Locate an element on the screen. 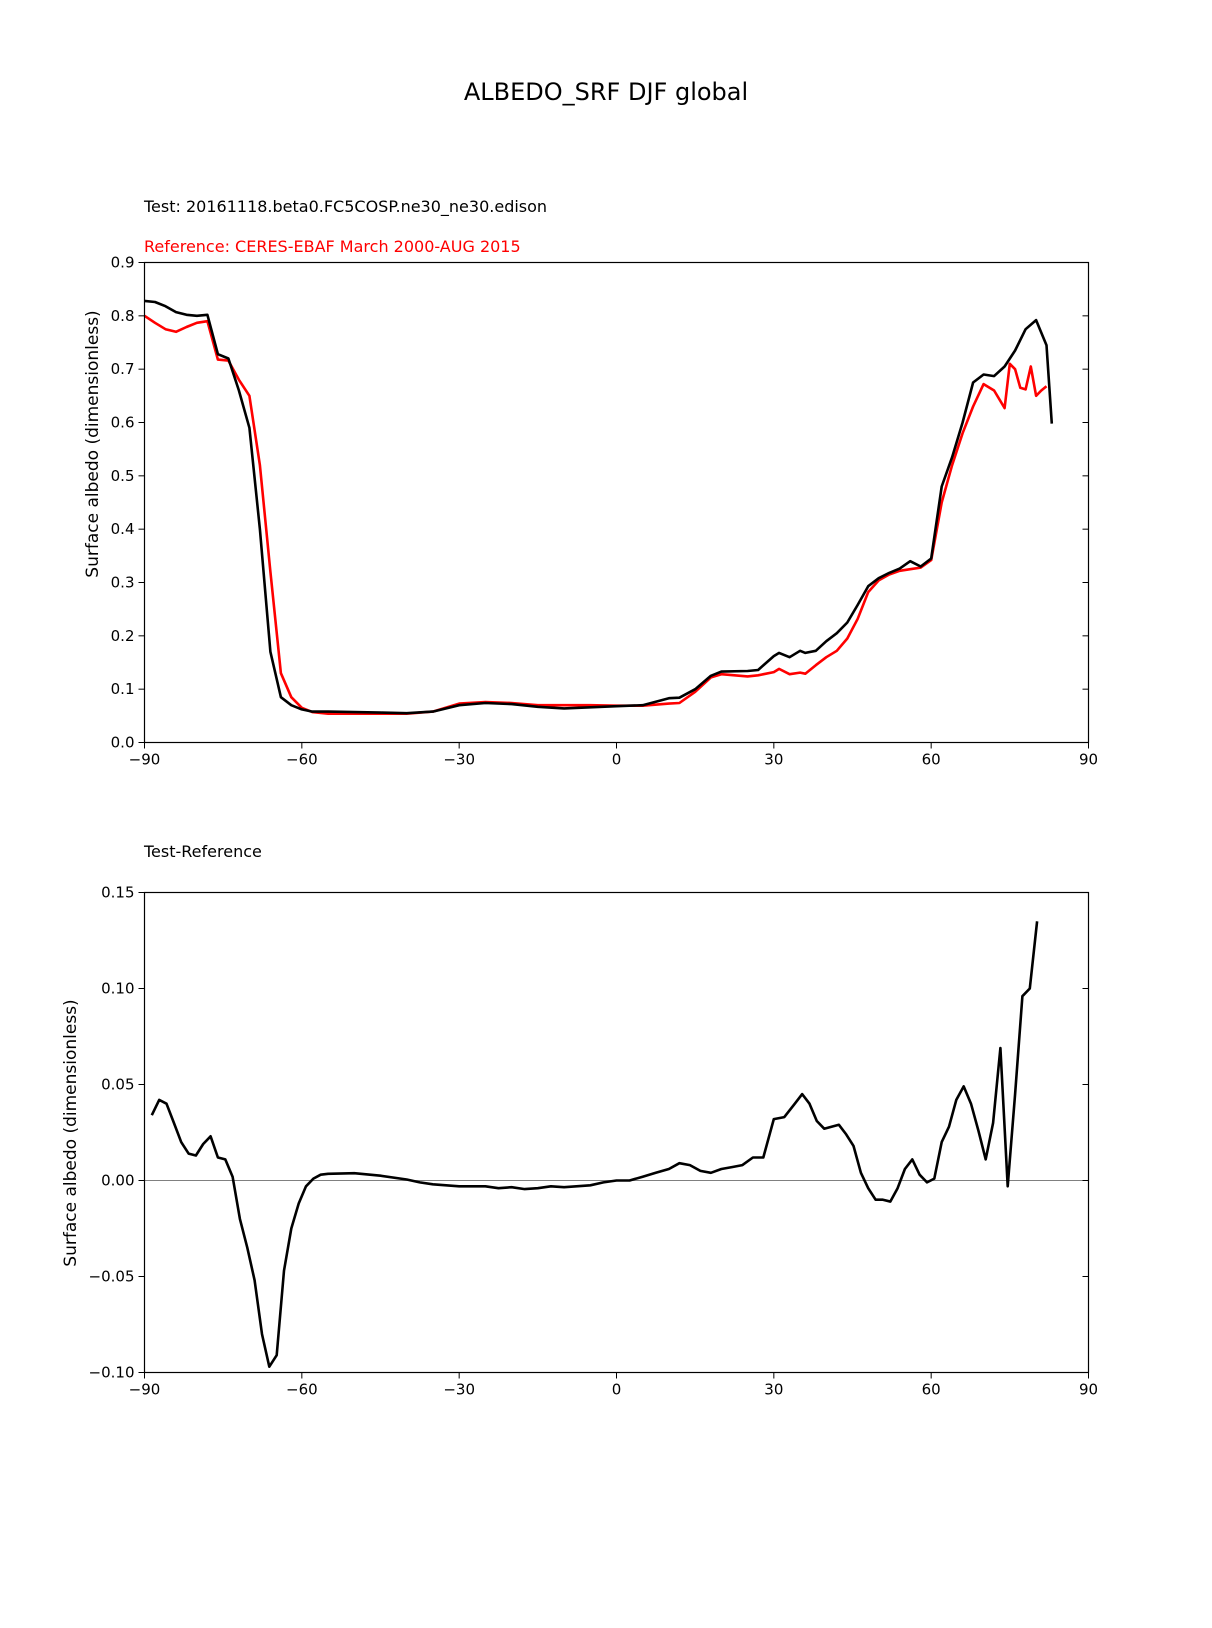 The height and width of the screenshot is (1628, 1212). y-tick-label: 0.4 is located at coordinates (123, 529).